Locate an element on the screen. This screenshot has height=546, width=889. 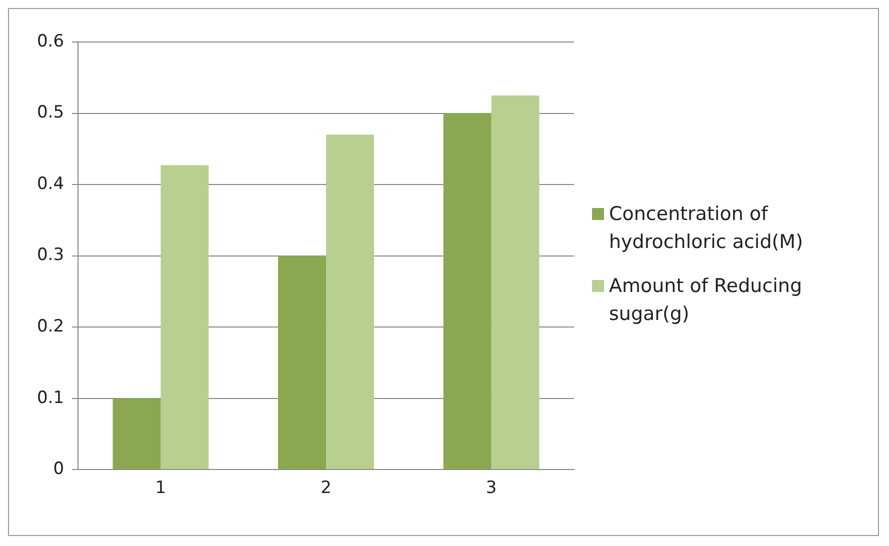
x-tick-label: 3 is located at coordinates (491, 488).